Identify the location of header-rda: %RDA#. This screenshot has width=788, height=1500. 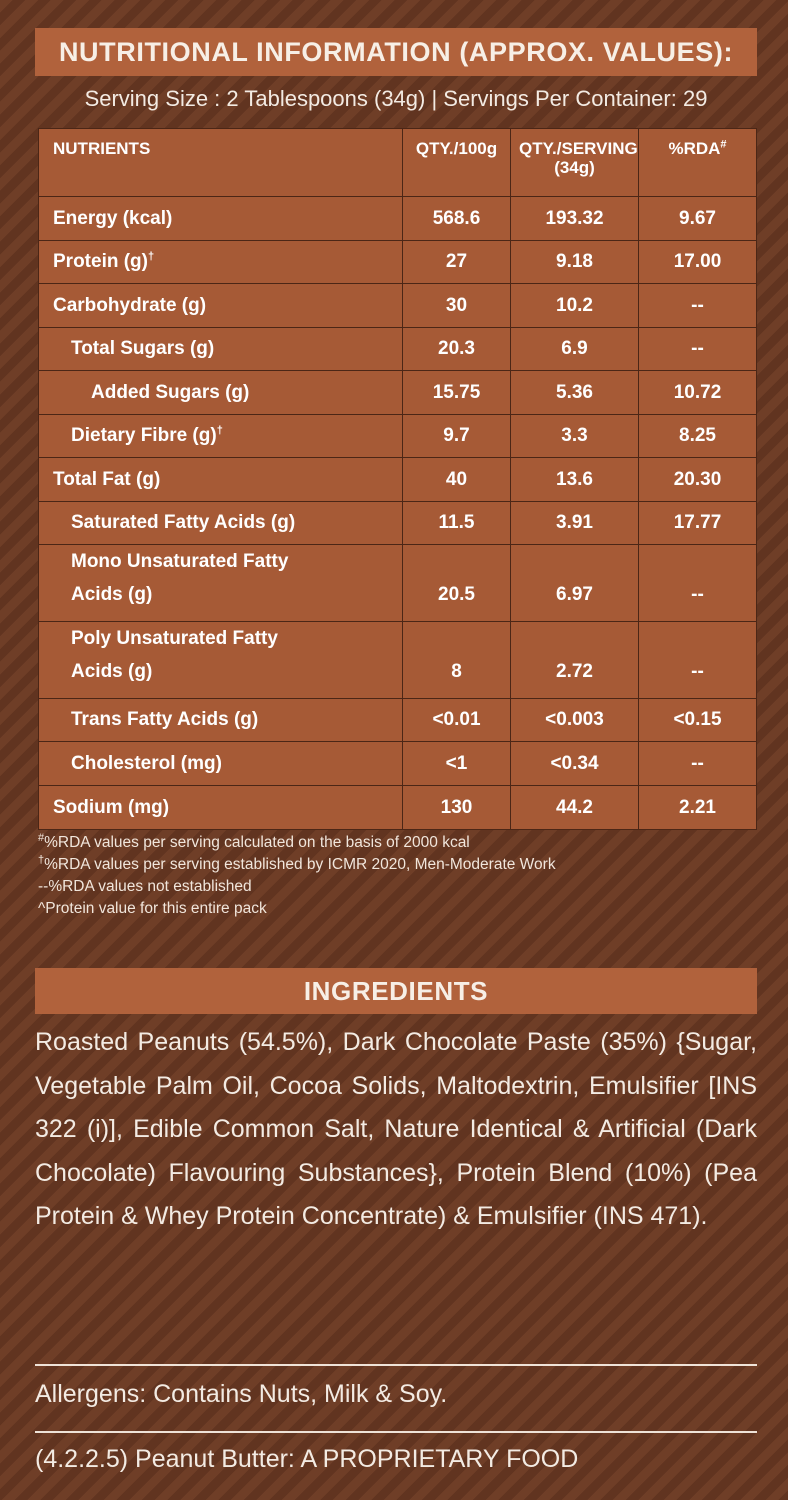
(697, 162).